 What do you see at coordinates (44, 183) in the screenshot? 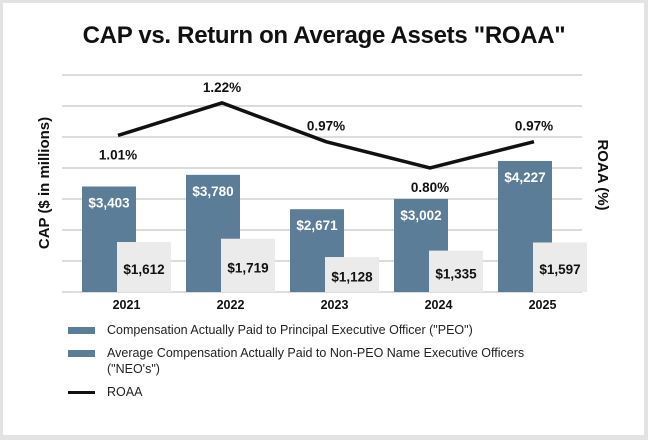
I see `y-axis-label: CAP ($ in millions)` at bounding box center [44, 183].